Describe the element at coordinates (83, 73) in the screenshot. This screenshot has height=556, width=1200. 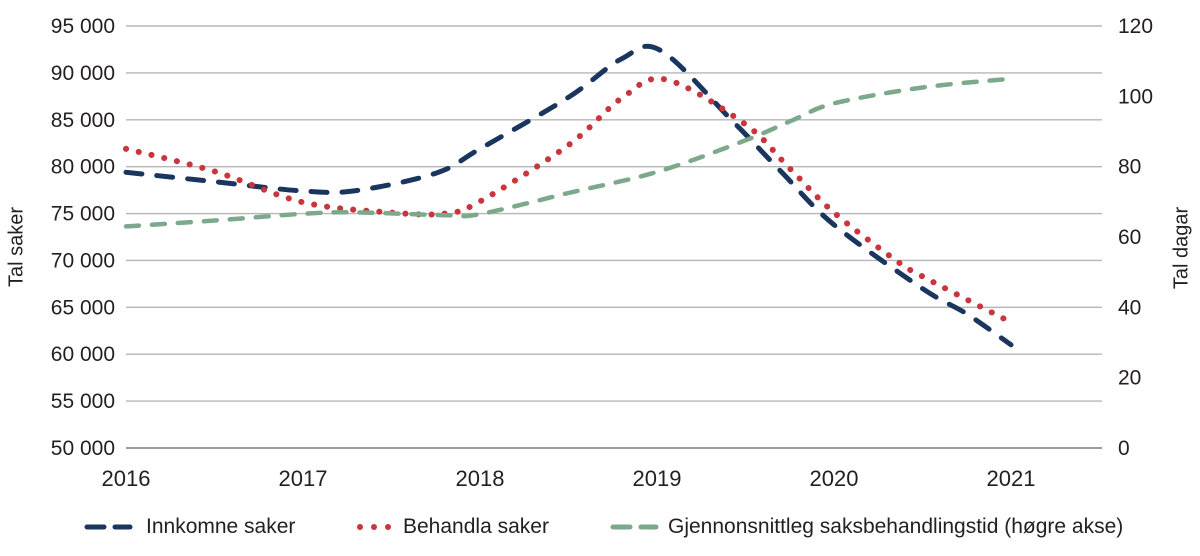
I see `left-axis-tick-label: 90 000` at that location.